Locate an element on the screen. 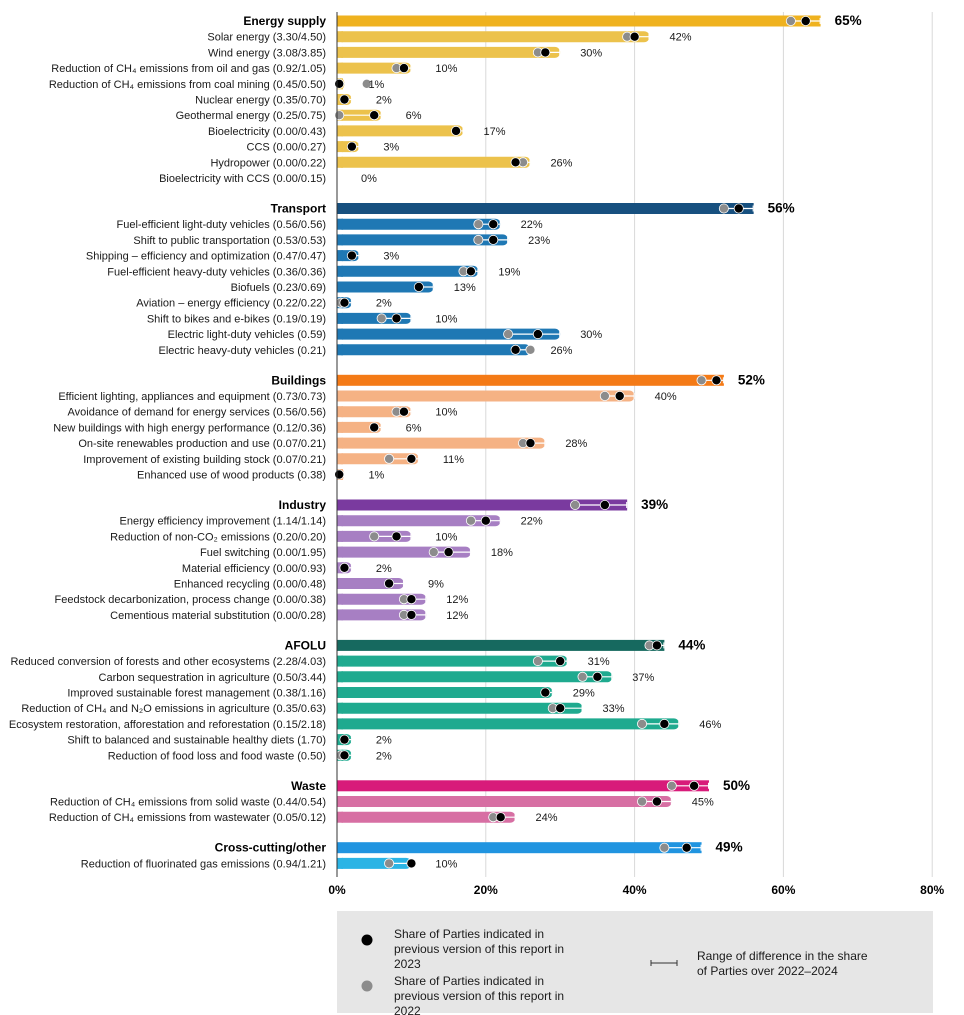  legend-marker-2022 is located at coordinates (367, 986).